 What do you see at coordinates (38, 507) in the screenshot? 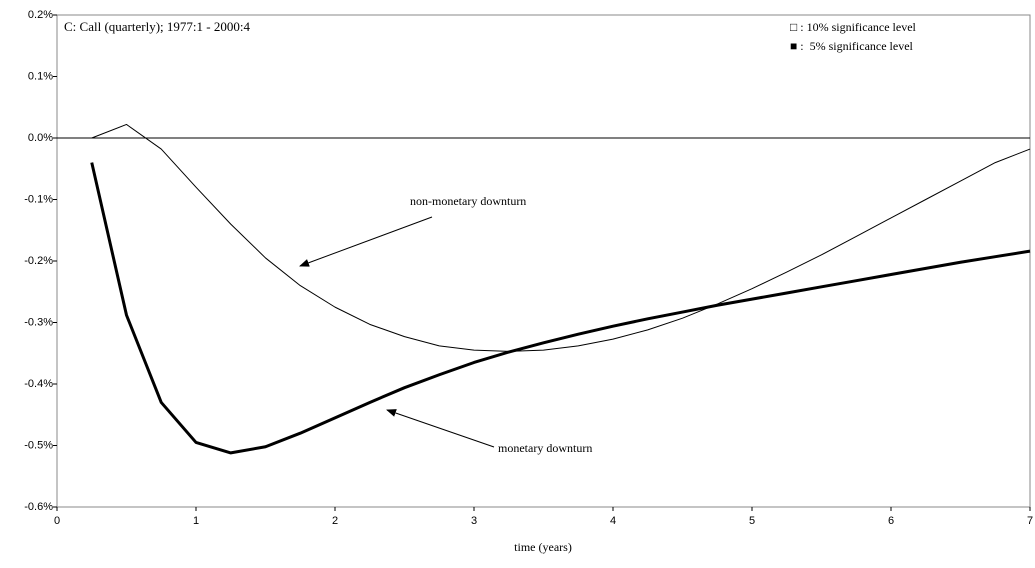
I see `y-tick-label: -0.6%` at bounding box center [38, 507].